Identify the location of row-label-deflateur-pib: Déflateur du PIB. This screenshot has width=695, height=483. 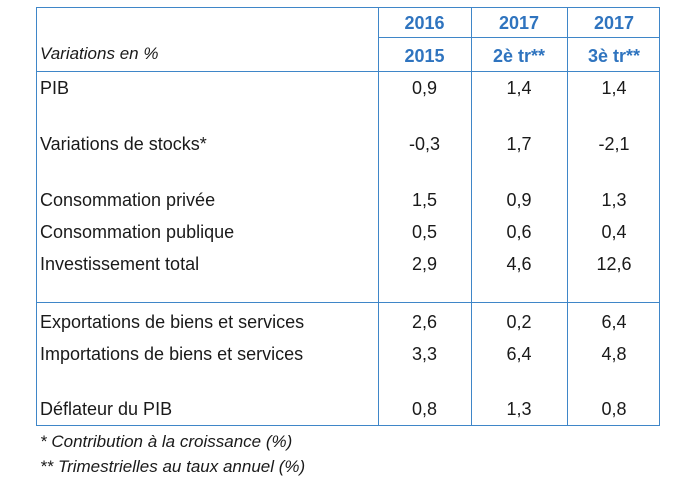
(106, 409).